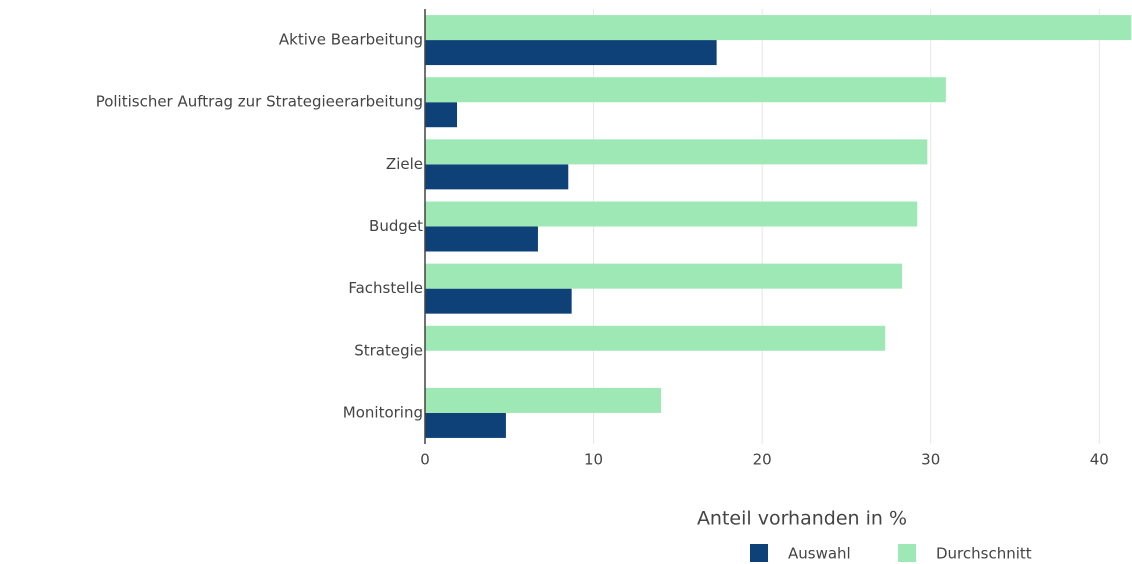 Image resolution: width=1132 pixels, height=564 pixels. I want to click on x-tick-label: 40, so click(1099, 460).